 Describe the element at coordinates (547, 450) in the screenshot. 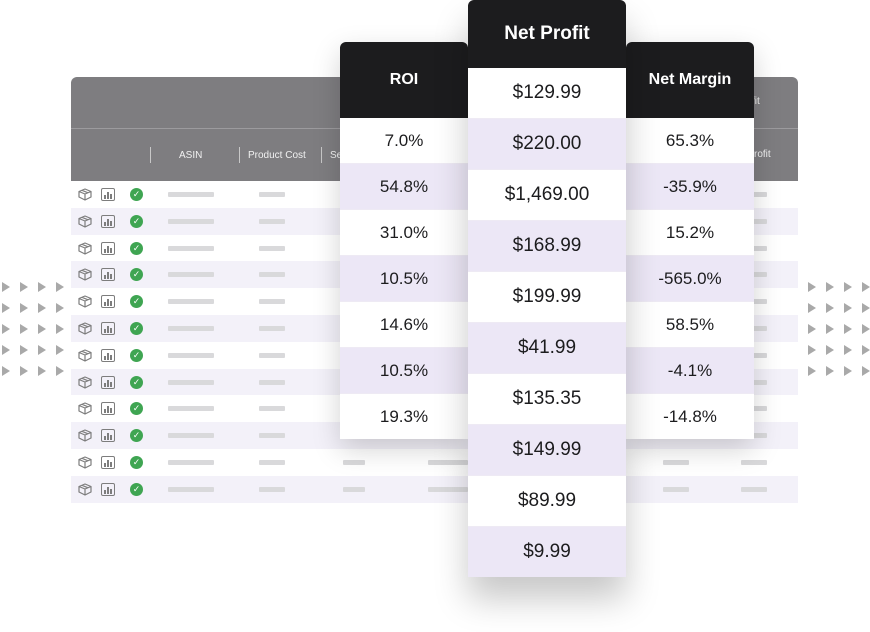

I see `net-profit-cell: $149.99` at that location.